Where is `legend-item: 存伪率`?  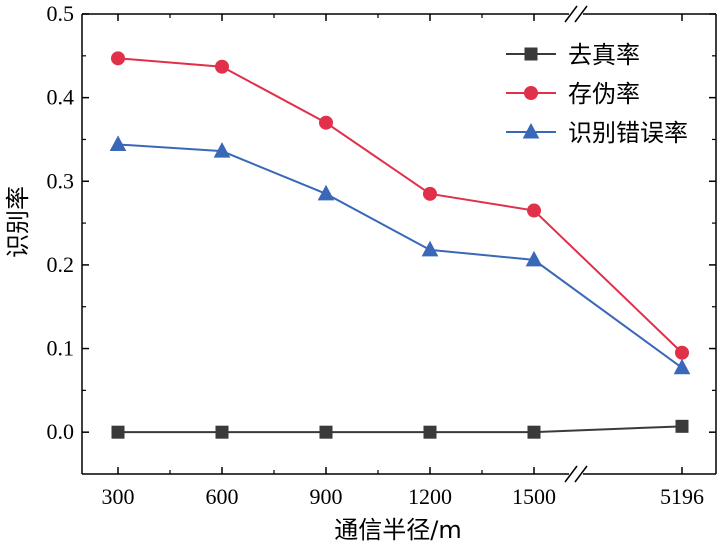 legend-item: 存伪率 is located at coordinates (573, 94).